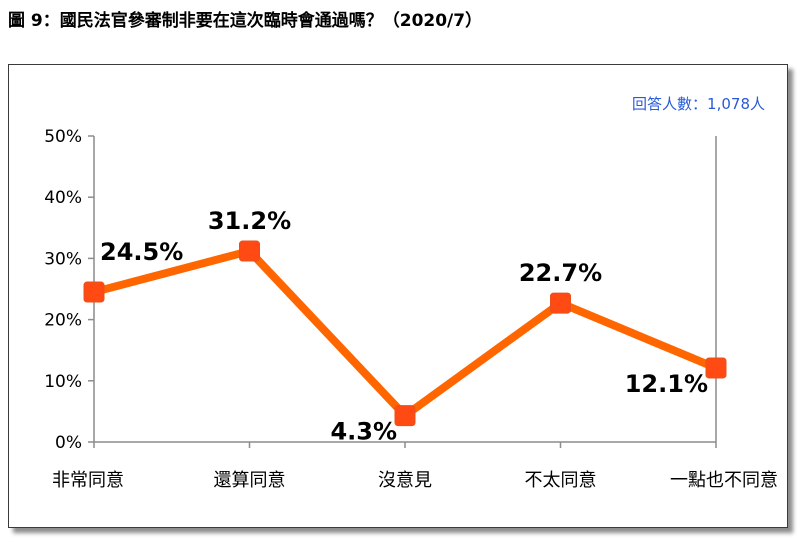  Describe the element at coordinates (88, 480) in the screenshot. I see `x-category-label: 非常同意` at that location.